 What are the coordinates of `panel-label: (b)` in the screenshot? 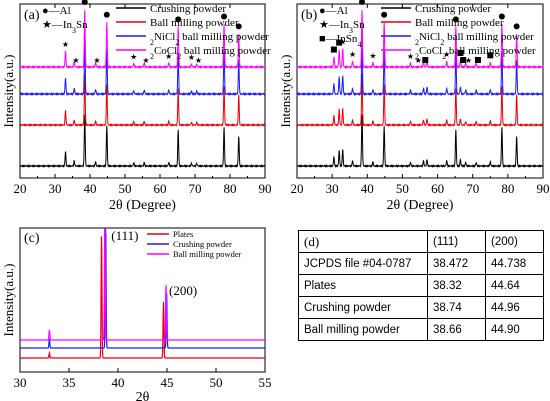 It's located at (309, 15).